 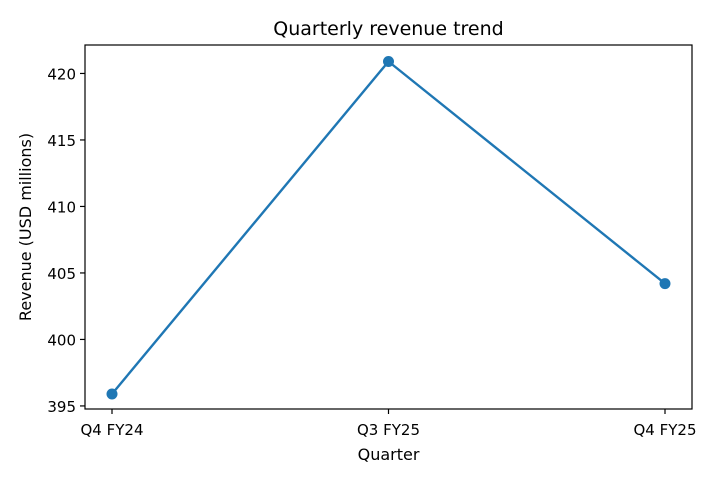 I want to click on y-tick-label: 395, so click(x=61, y=407).